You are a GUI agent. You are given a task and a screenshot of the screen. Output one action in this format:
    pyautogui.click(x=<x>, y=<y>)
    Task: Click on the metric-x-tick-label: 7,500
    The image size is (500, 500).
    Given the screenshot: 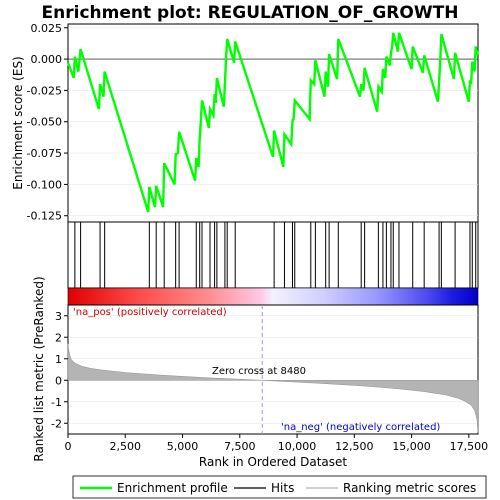 What is the action you would take?
    pyautogui.click(x=240, y=446)
    